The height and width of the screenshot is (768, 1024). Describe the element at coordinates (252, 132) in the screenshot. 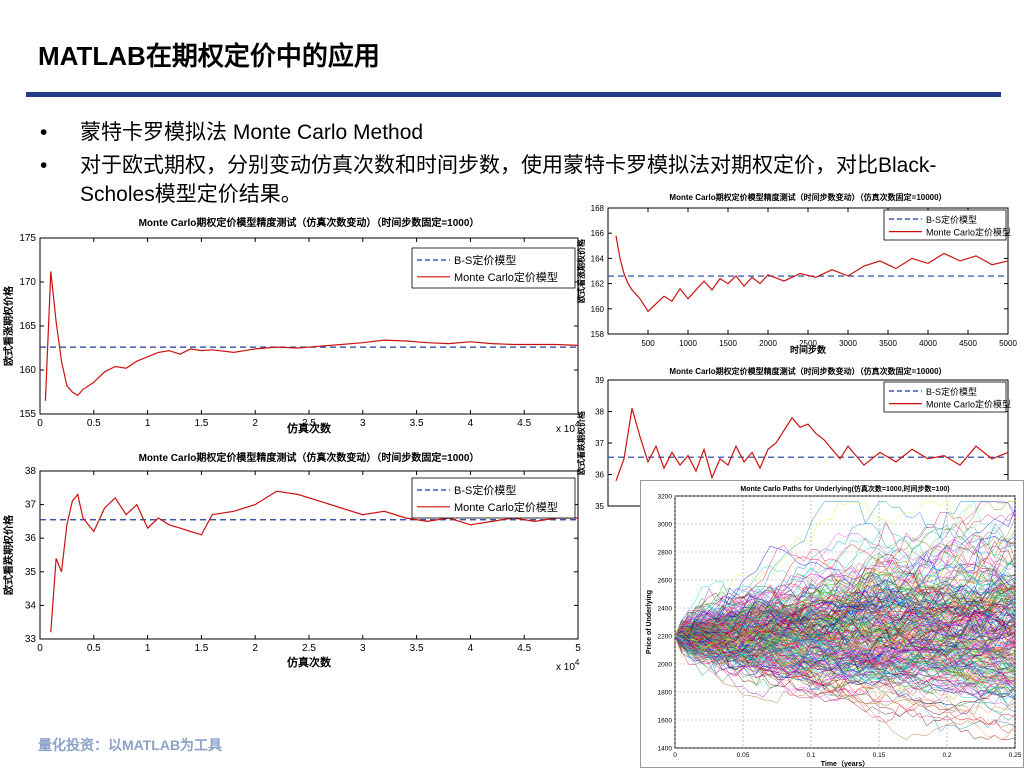

I see `bullet-text: 蒙特卡罗模拟法 Monte Carlo Method` at that location.